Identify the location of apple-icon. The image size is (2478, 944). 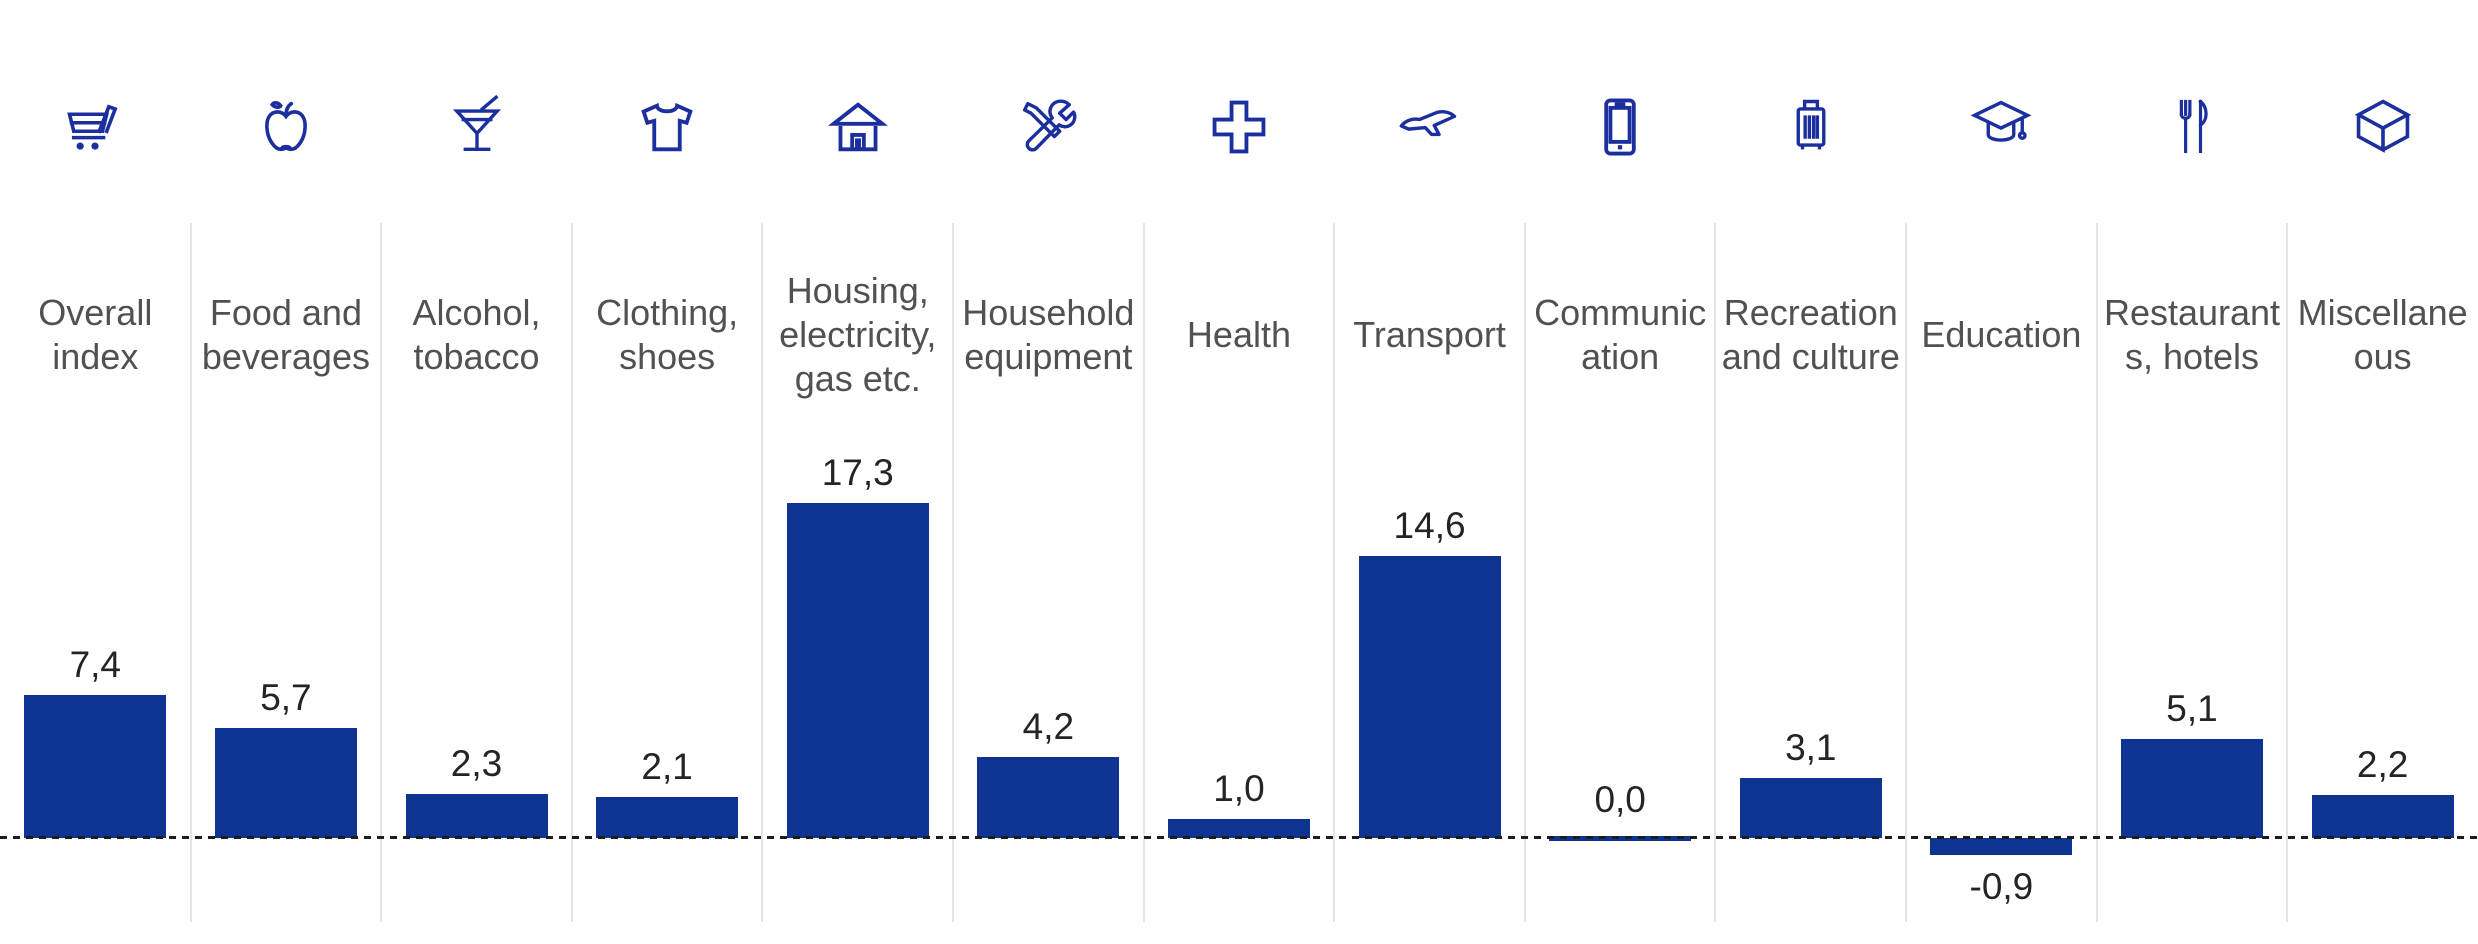
(286, 127).